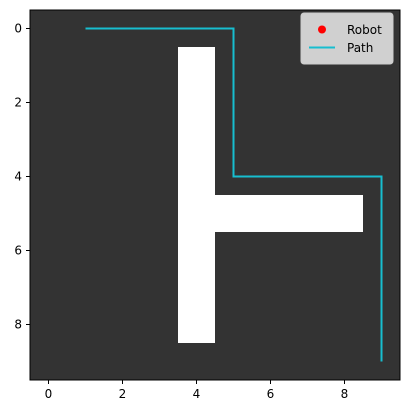 The image size is (408, 413). I want to click on legend-box, so click(347, 38).